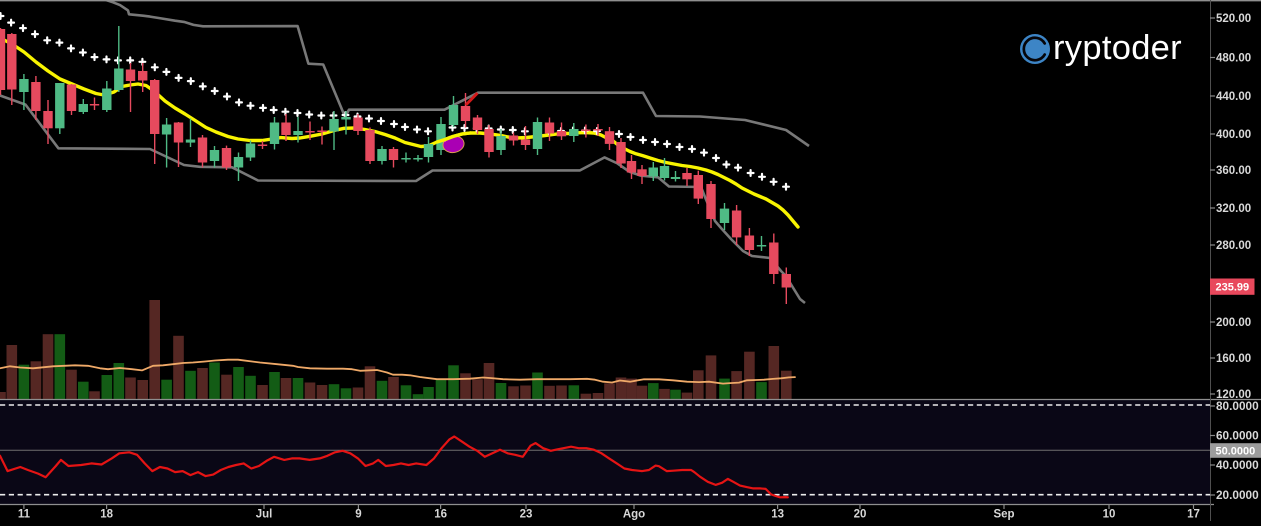 This screenshot has height=526, width=1261. Describe the element at coordinates (1117, 48) in the screenshot. I see `svg-text: ryptoder` at that location.